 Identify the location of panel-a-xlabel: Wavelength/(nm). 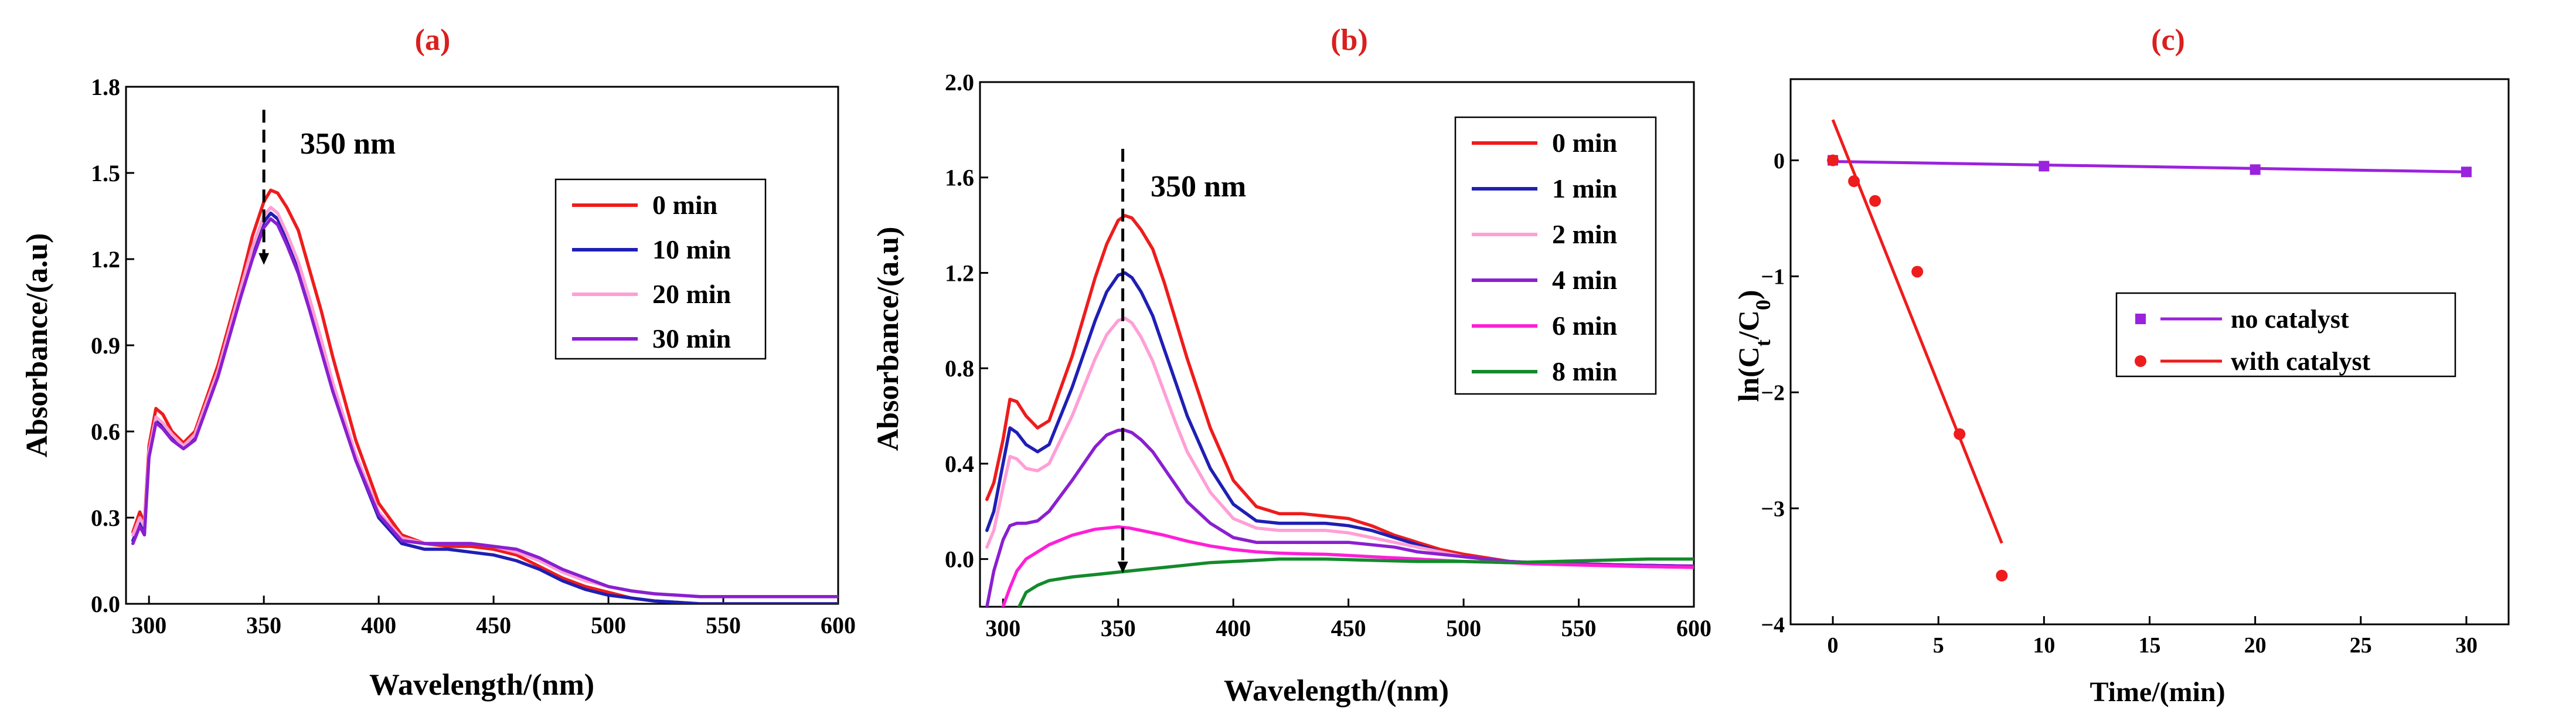
(481, 685).